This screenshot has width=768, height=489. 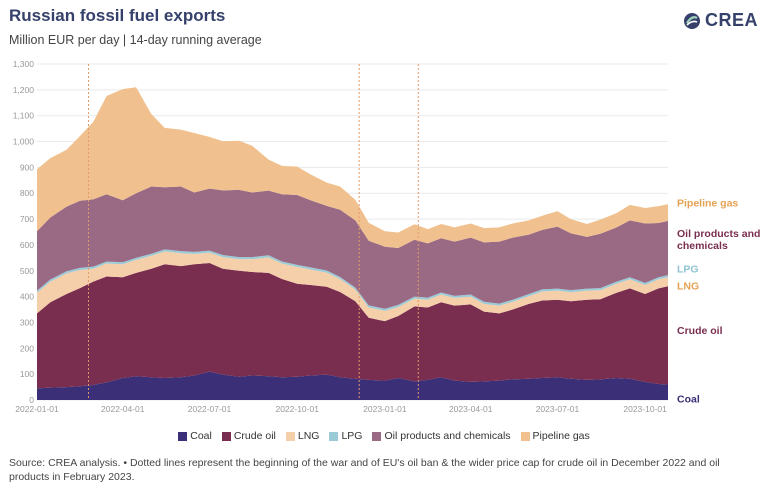 I want to click on legend-label: Coal, so click(x=201, y=436).